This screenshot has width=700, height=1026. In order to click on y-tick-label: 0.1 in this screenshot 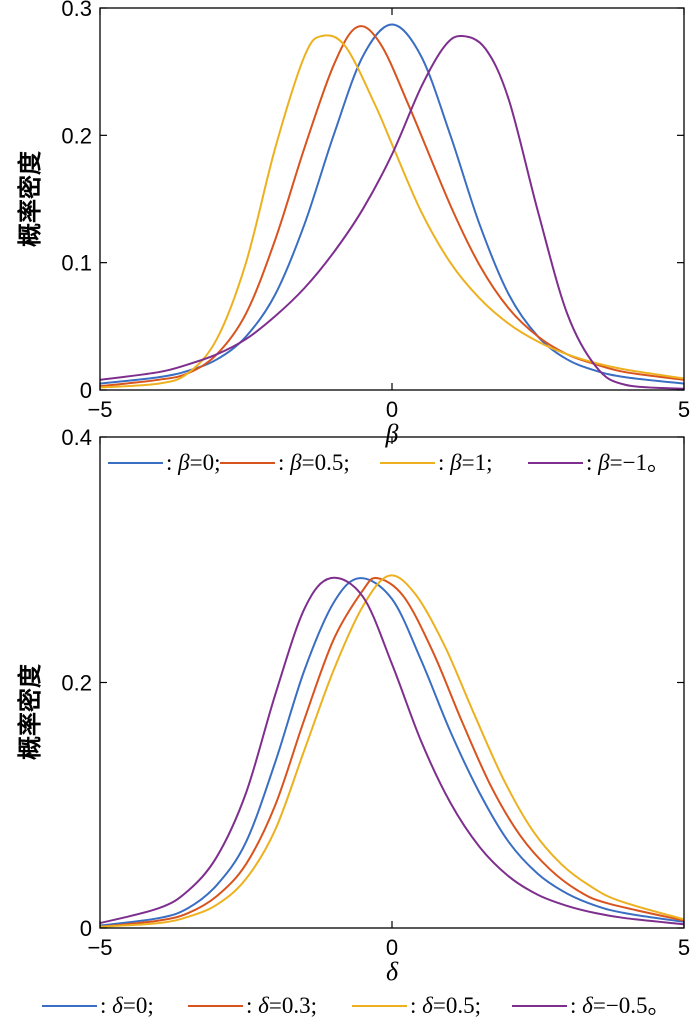, I will do `click(76, 263)`.